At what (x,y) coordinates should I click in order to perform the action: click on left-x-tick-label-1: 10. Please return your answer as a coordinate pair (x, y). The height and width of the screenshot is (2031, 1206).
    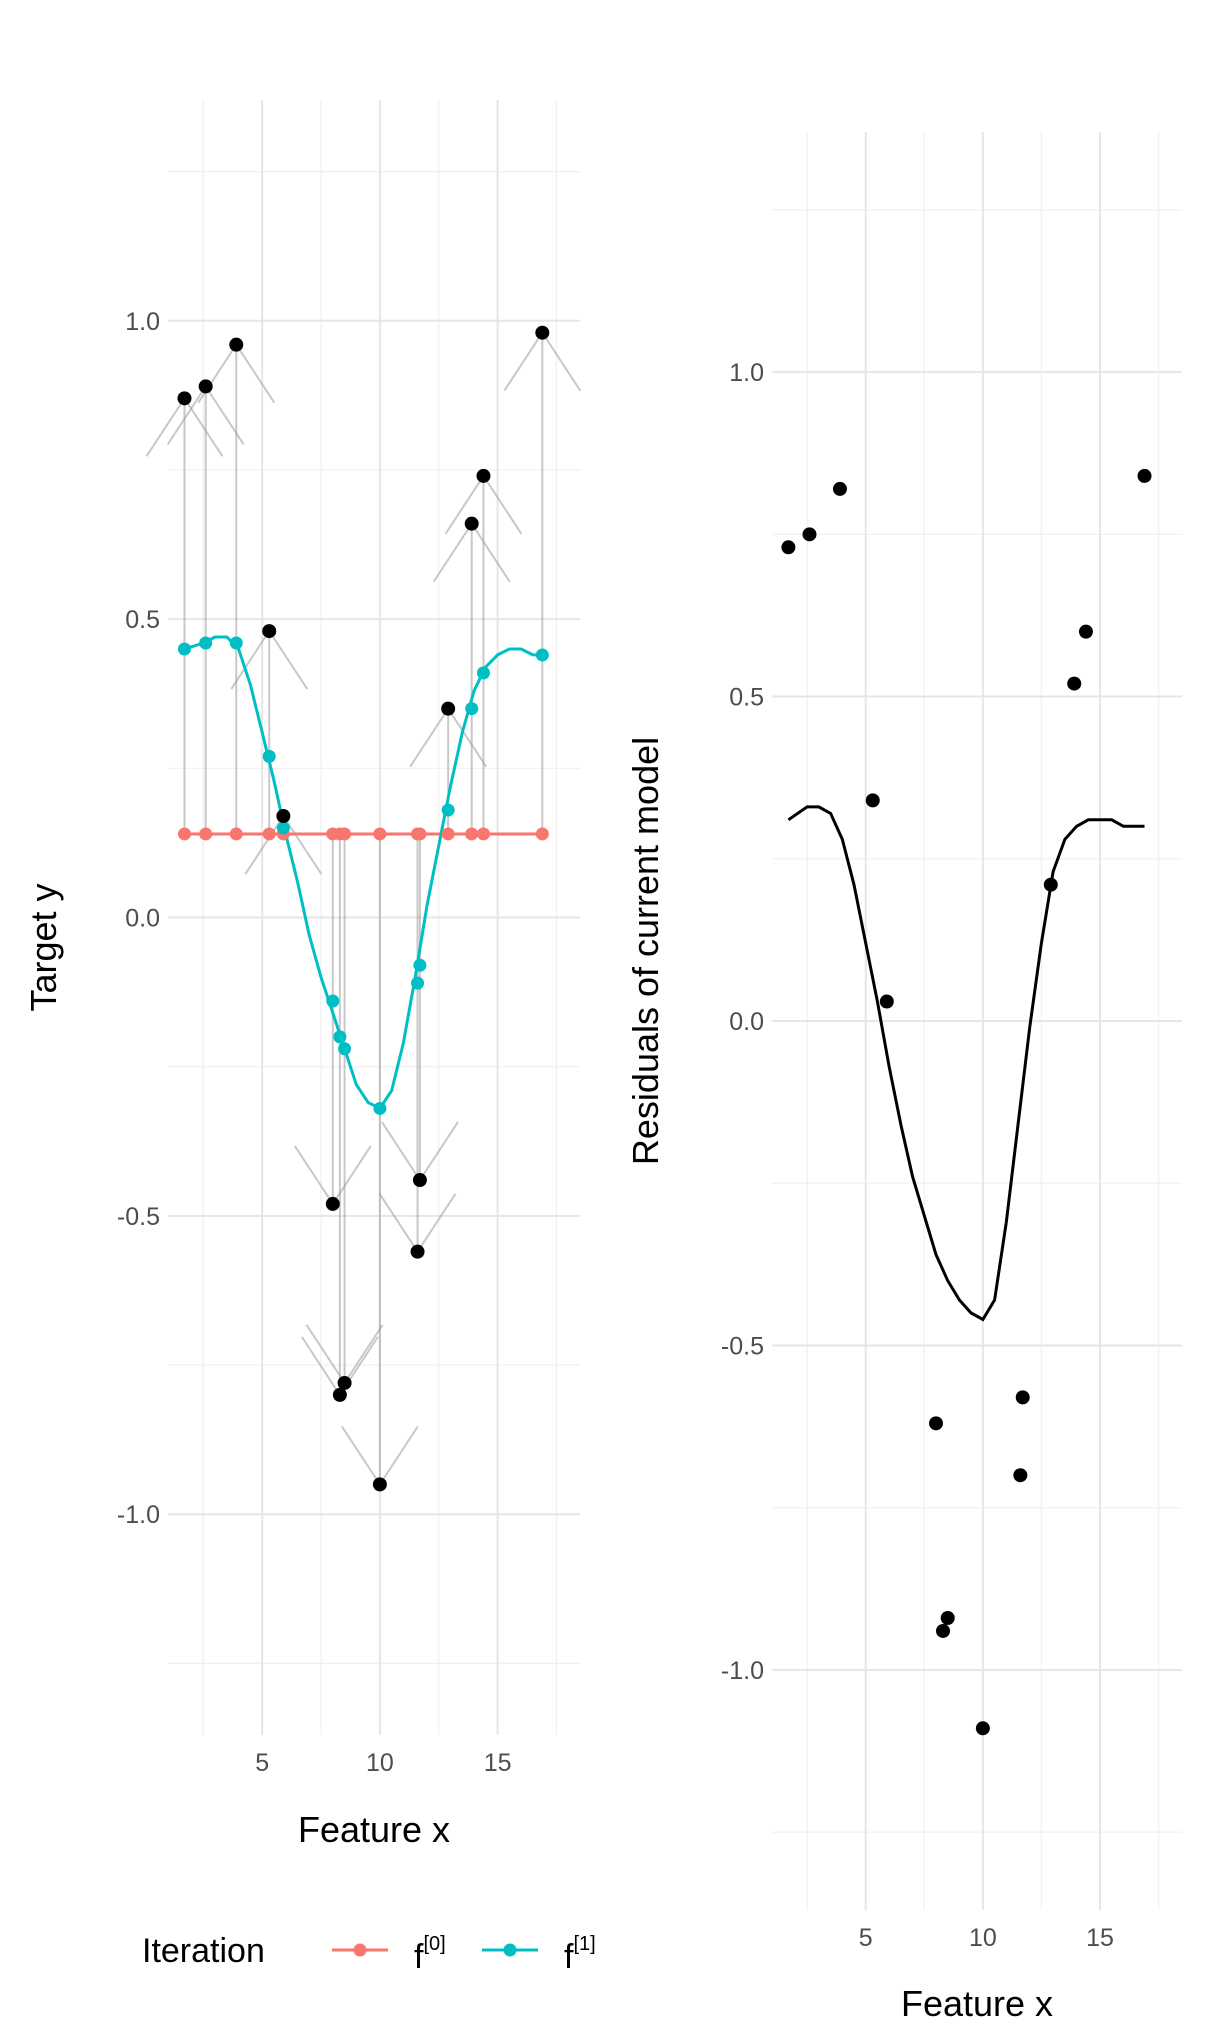
    Looking at the image, I should click on (380, 1763).